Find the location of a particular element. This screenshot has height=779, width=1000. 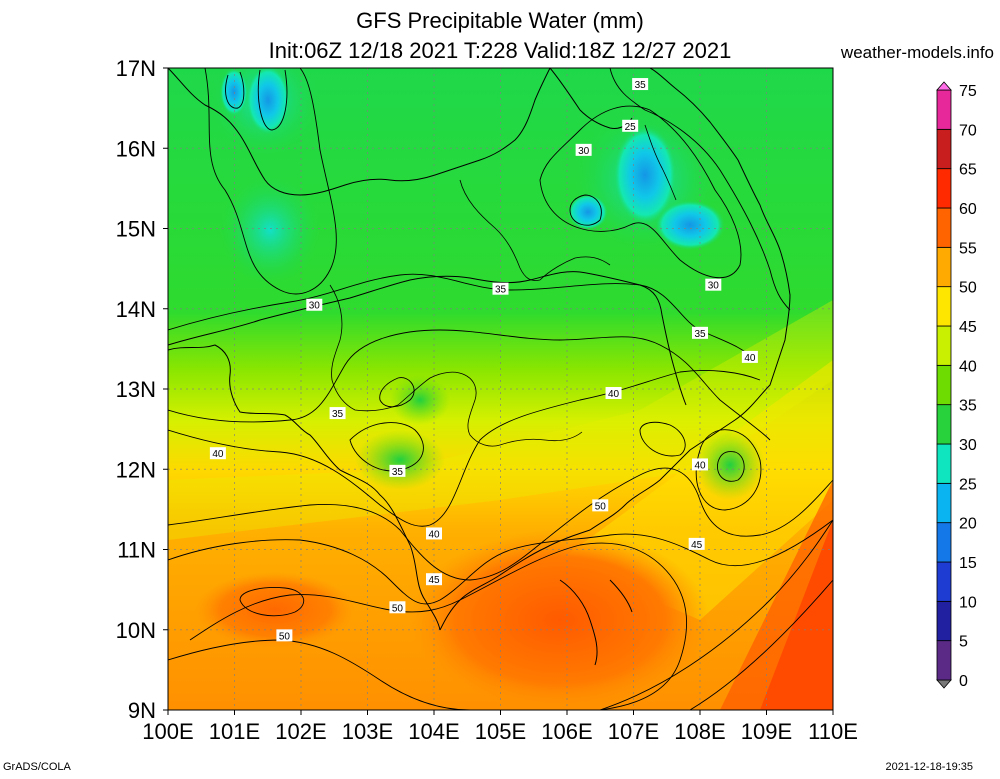

colorbar-tick-label: 40 is located at coordinates (968, 366).